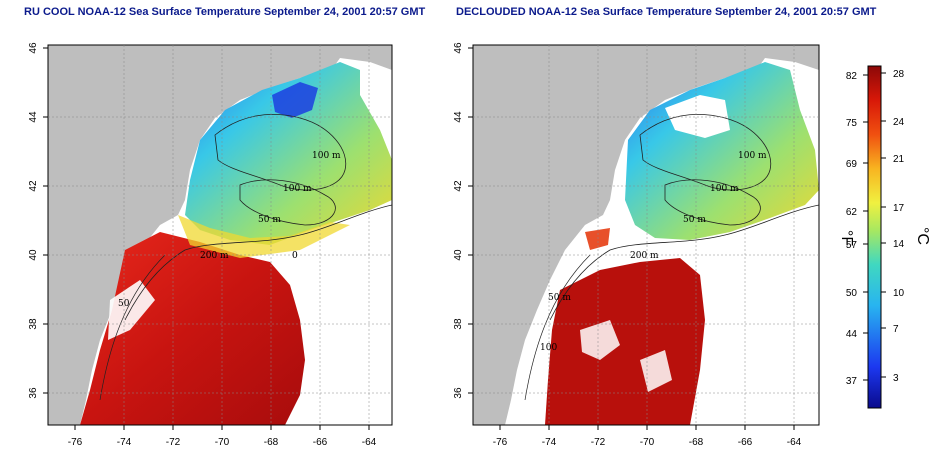 The height and width of the screenshot is (475, 950). Describe the element at coordinates (33, 255) in the screenshot. I see `left-y-tick-label: 40` at that location.